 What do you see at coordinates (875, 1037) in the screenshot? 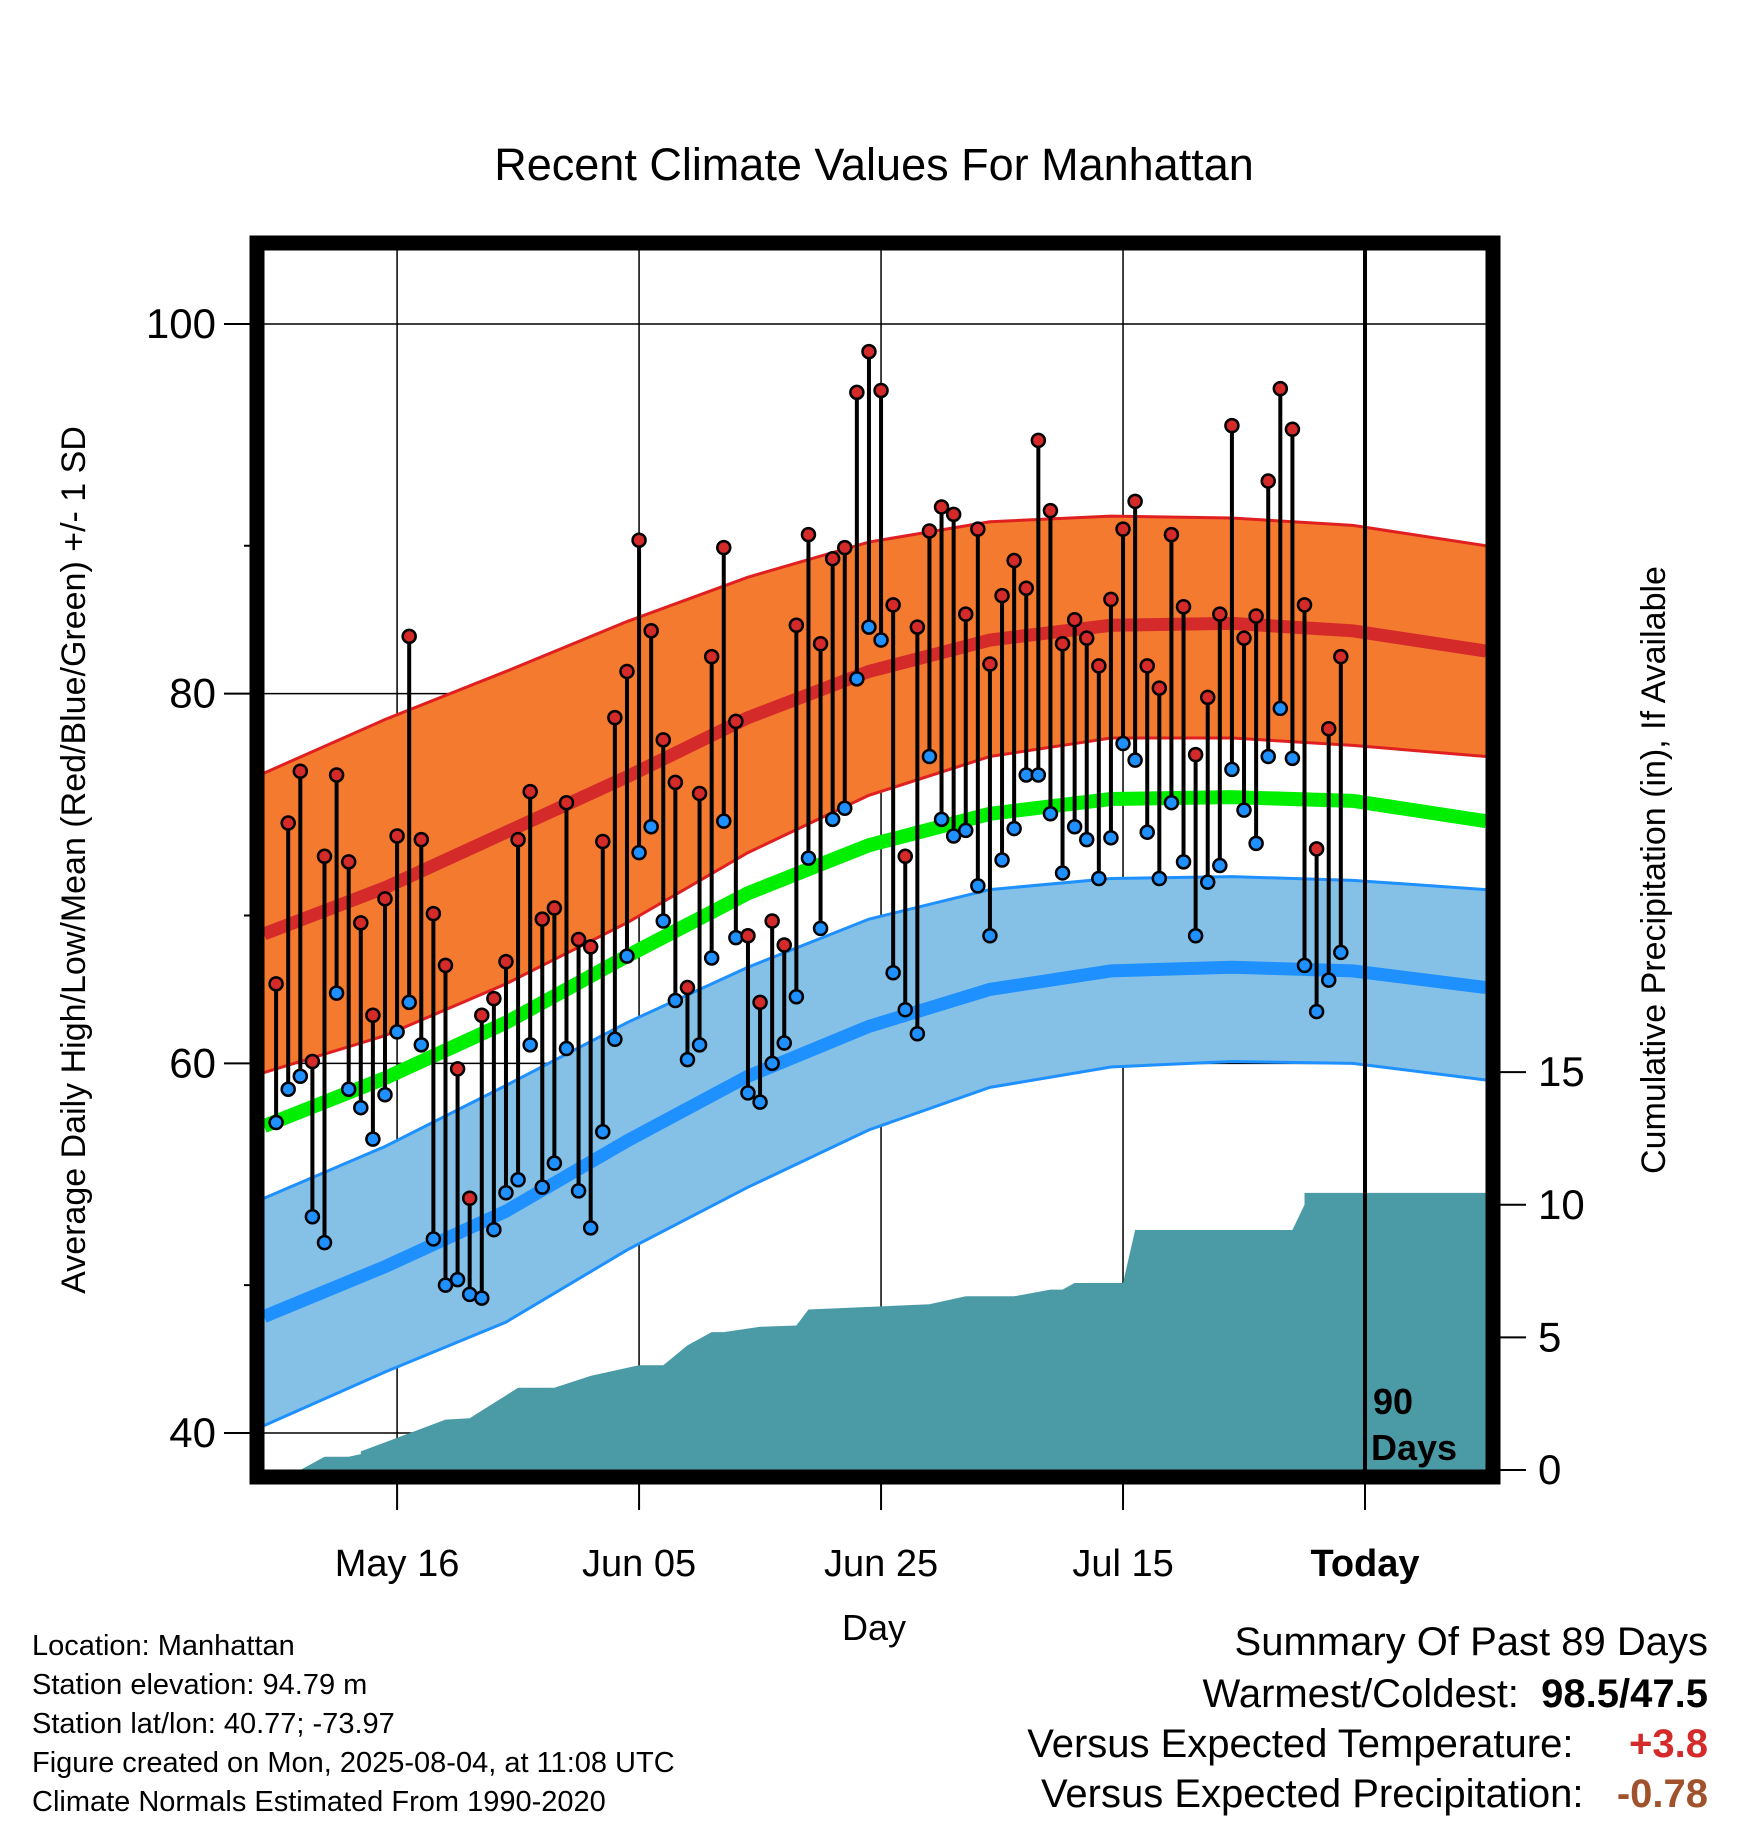
I see `low-upper-line` at bounding box center [875, 1037].